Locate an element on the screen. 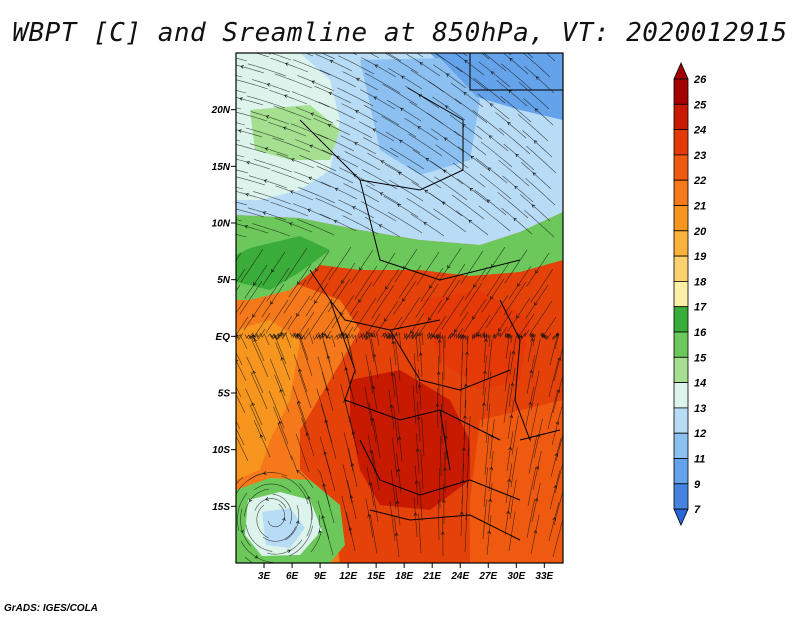  colorbar-label: 7 is located at coordinates (697, 510).